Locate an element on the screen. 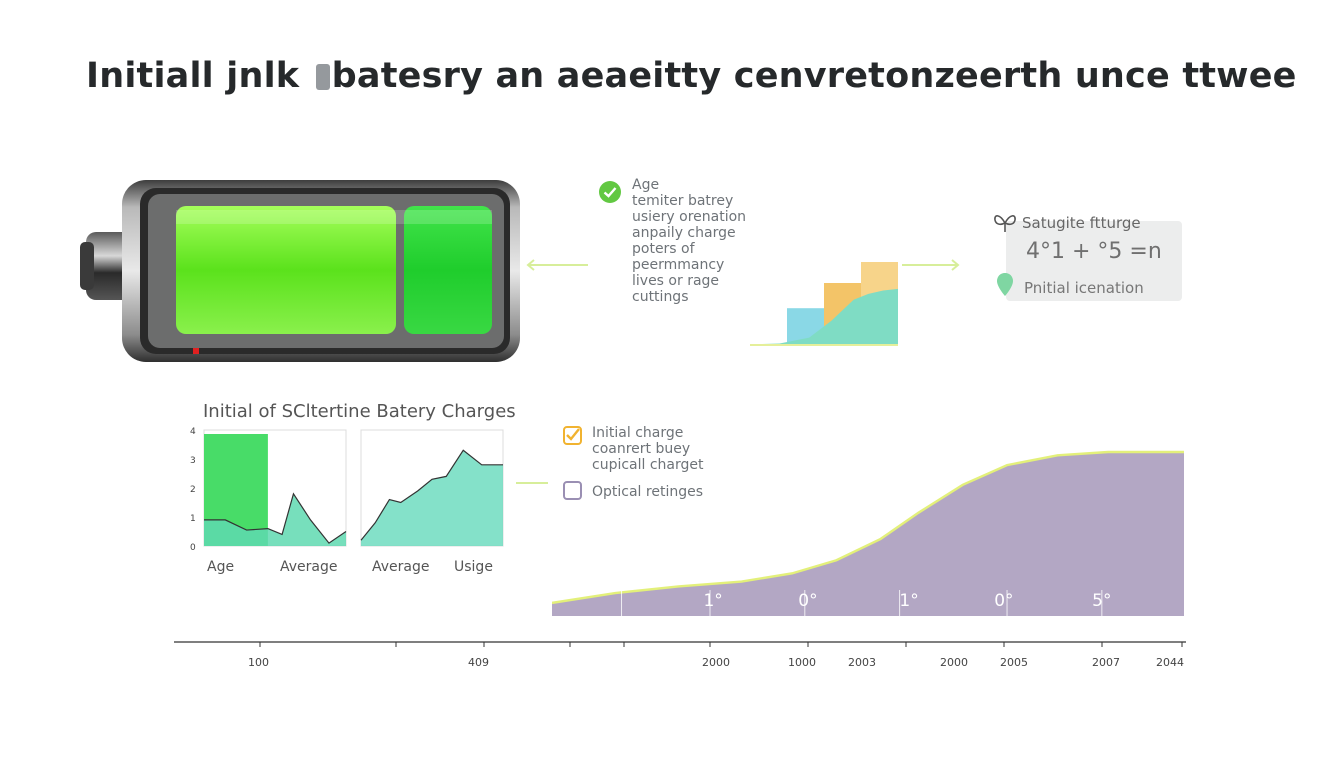 This screenshot has height=768, width=1344. chart-title: Initial of SCltertine Batery Charges is located at coordinates (359, 411).